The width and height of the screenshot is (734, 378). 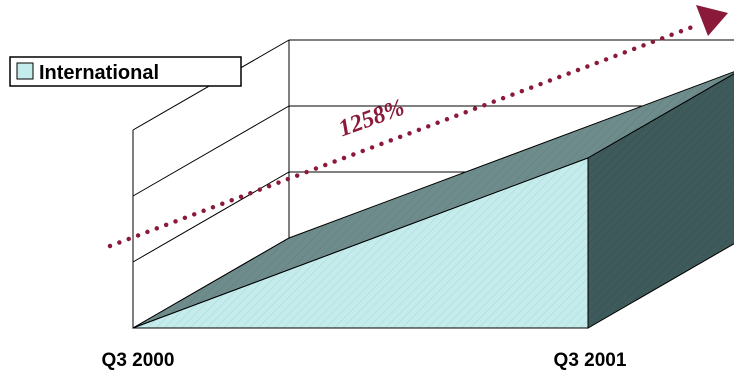 I want to click on legend-label: International, so click(x=99, y=73).